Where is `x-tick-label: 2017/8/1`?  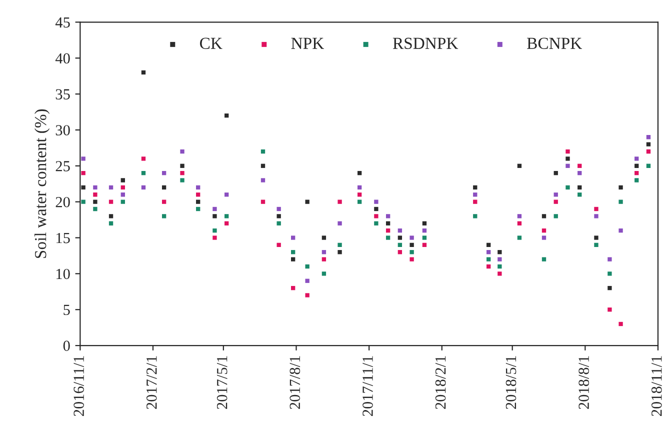
x-tick-label: 2017/8/1 is located at coordinates (295, 382).